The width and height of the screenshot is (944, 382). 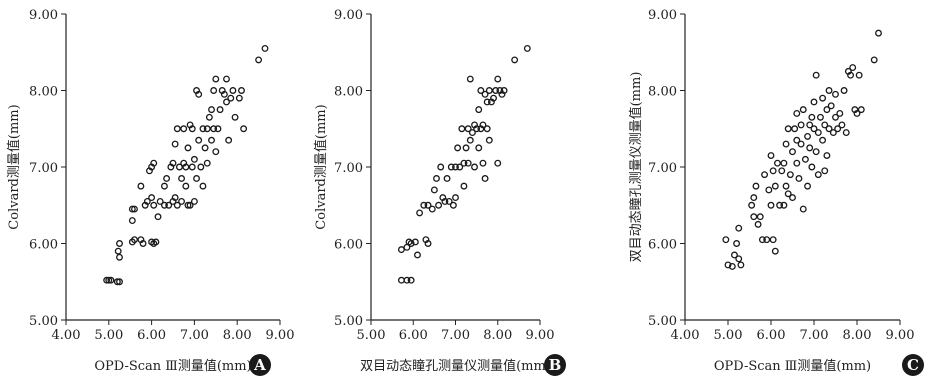 I want to click on x-tick-label: 4.00, so click(x=685, y=335).